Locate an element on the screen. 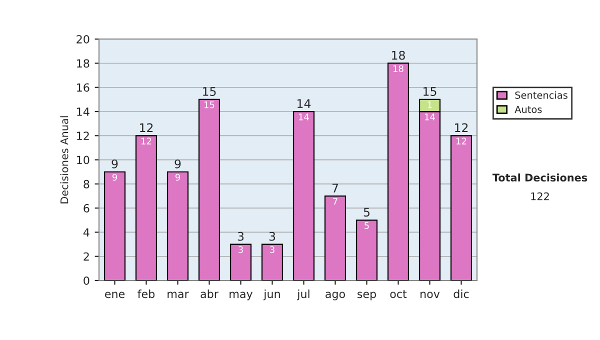  legend-label: Autos is located at coordinates (528, 110).